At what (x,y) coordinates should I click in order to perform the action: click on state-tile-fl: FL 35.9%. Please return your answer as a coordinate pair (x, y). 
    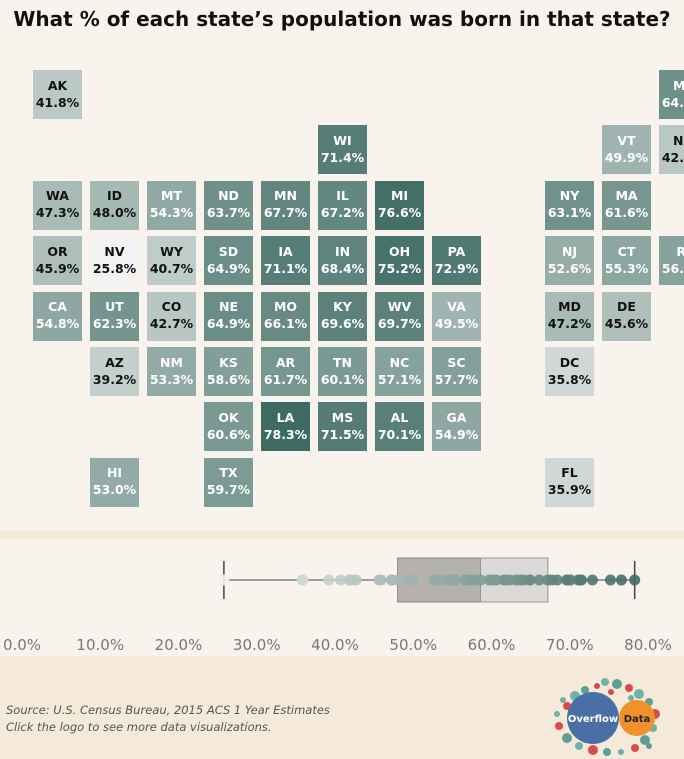
    Looking at the image, I should click on (569, 482).